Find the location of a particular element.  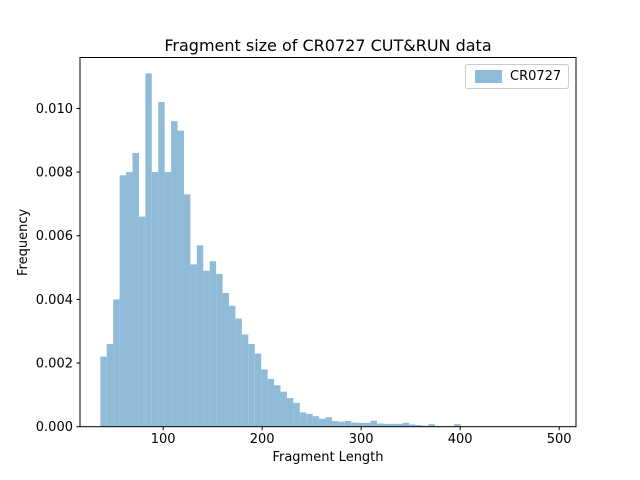

x-tick-label: 500 is located at coordinates (559, 439).